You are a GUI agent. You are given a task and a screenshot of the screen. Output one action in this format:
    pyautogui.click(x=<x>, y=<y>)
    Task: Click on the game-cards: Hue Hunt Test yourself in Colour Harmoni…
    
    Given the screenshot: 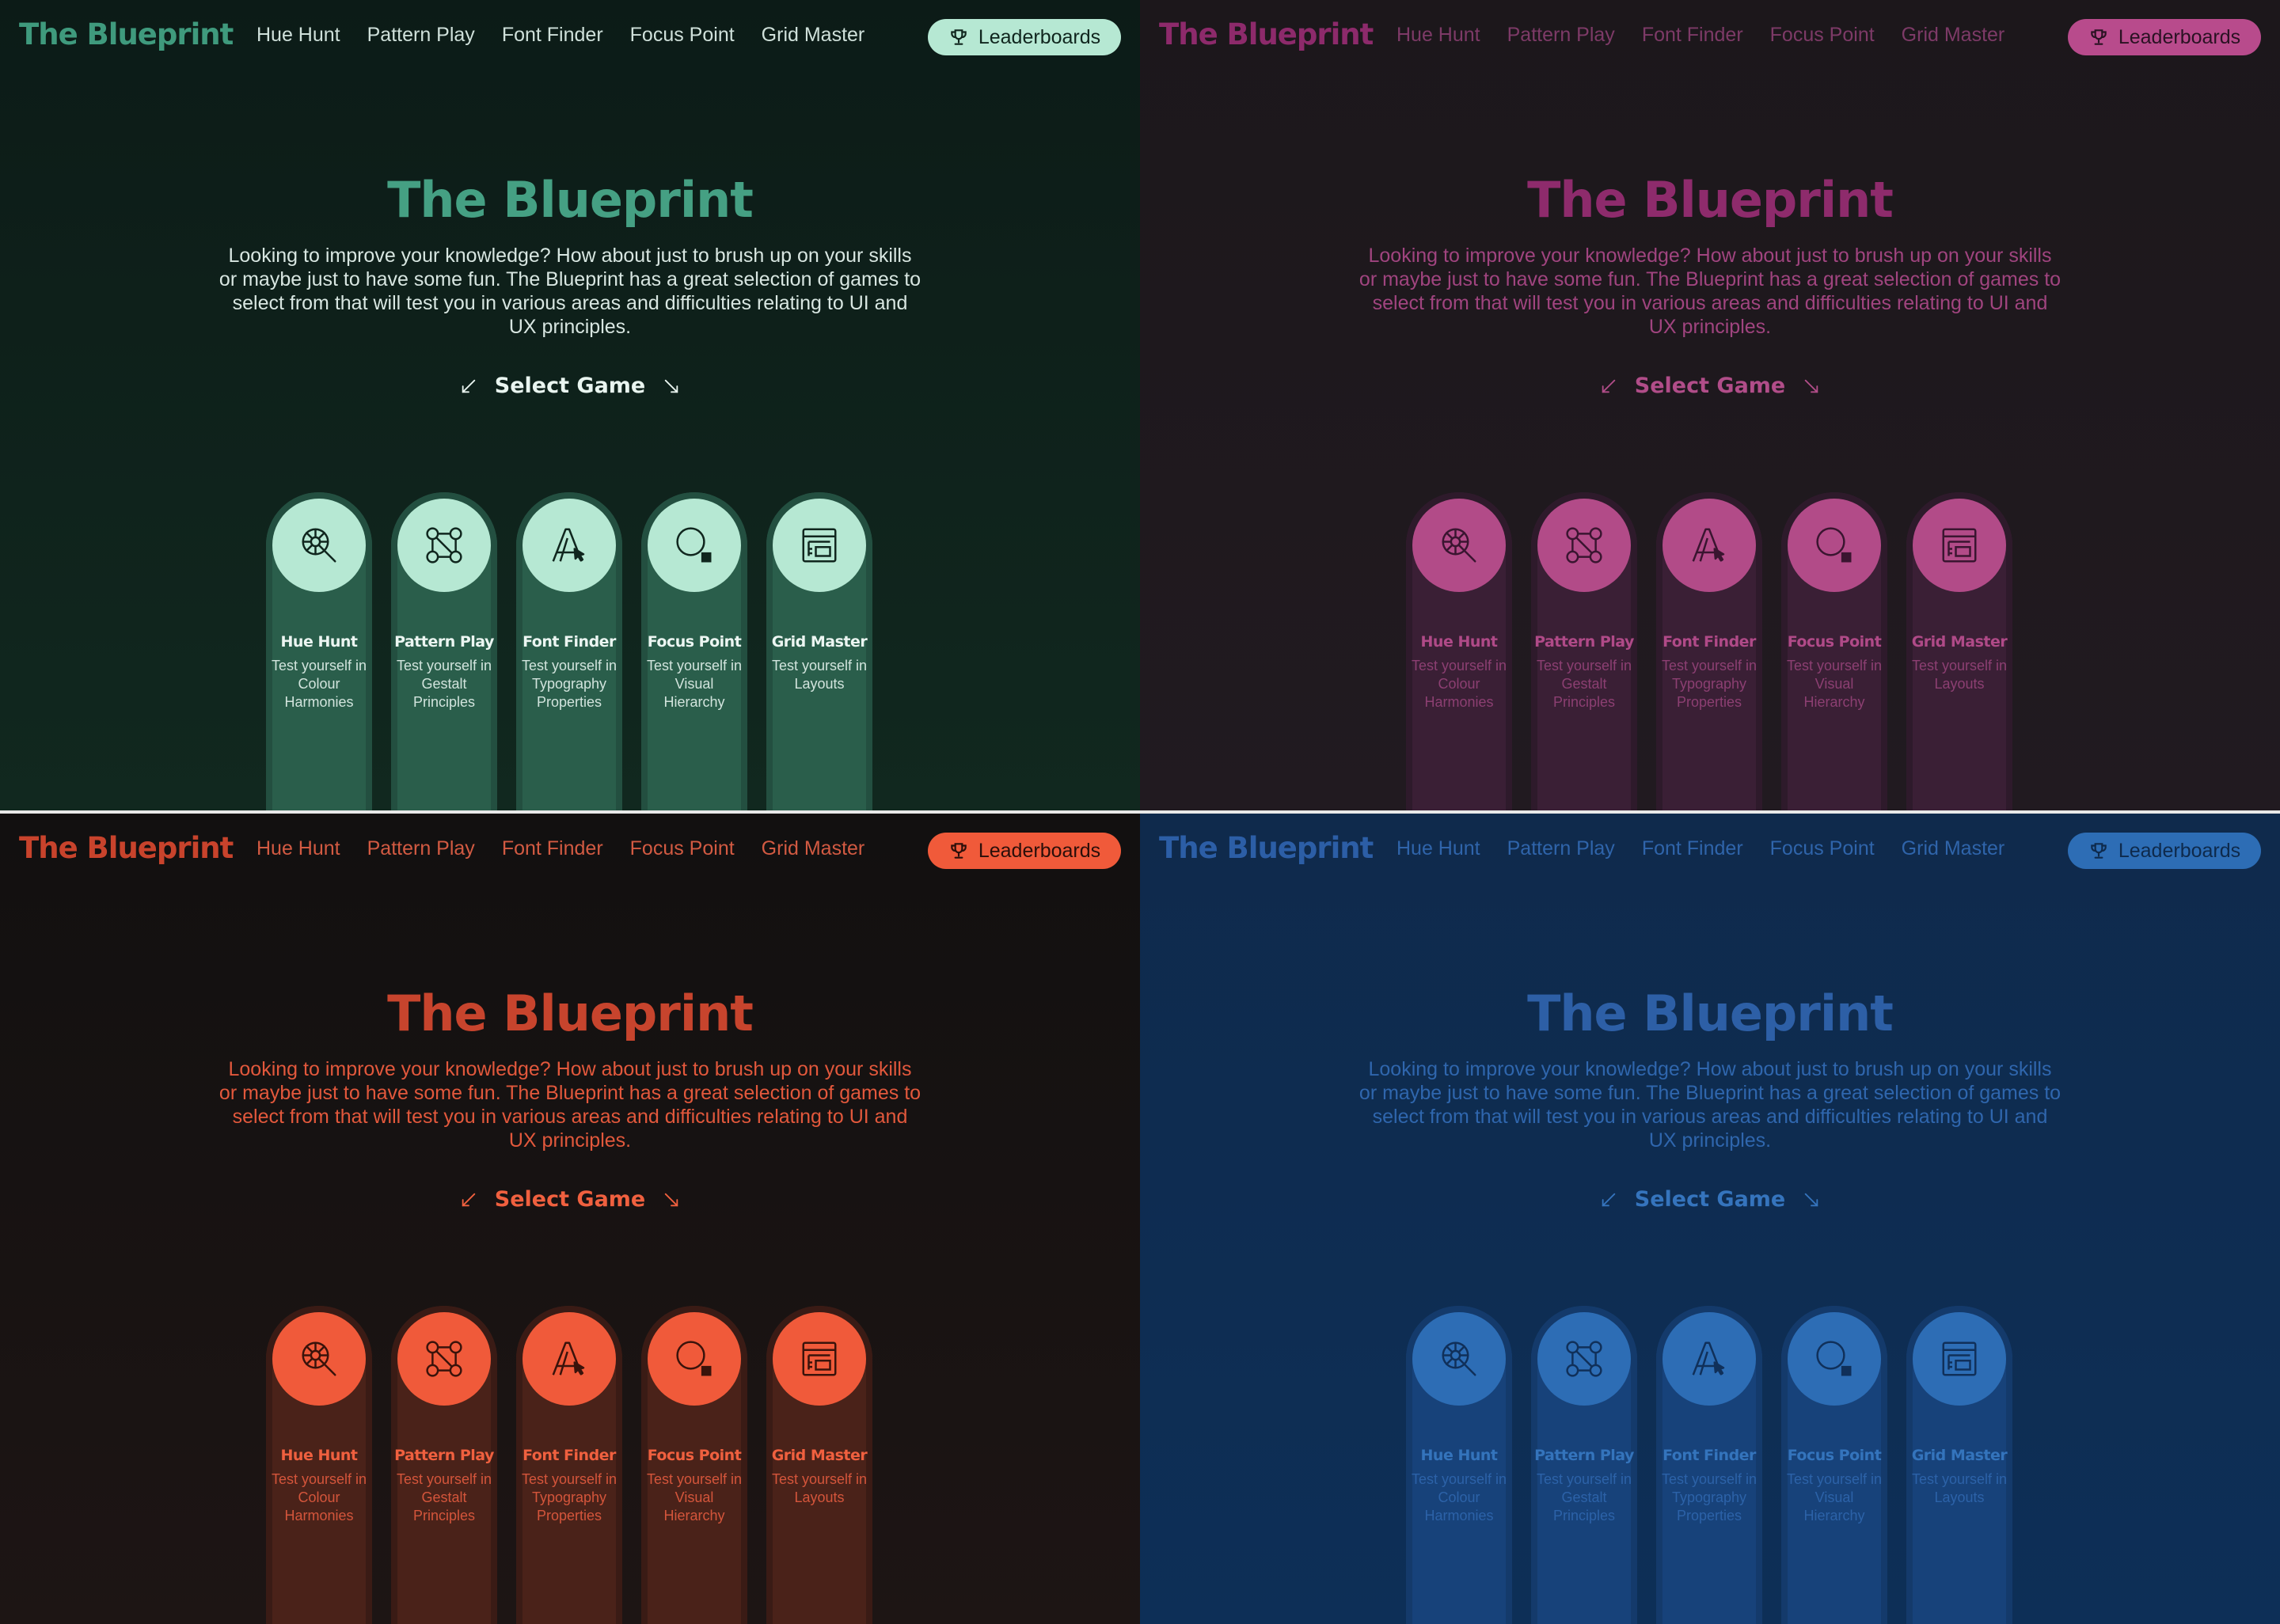 What is the action you would take?
    pyautogui.click(x=569, y=1465)
    